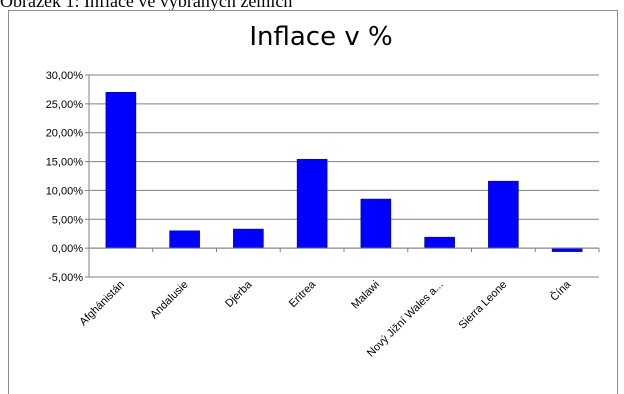  I want to click on y-tick-label: -5,00%, so click(65, 278).